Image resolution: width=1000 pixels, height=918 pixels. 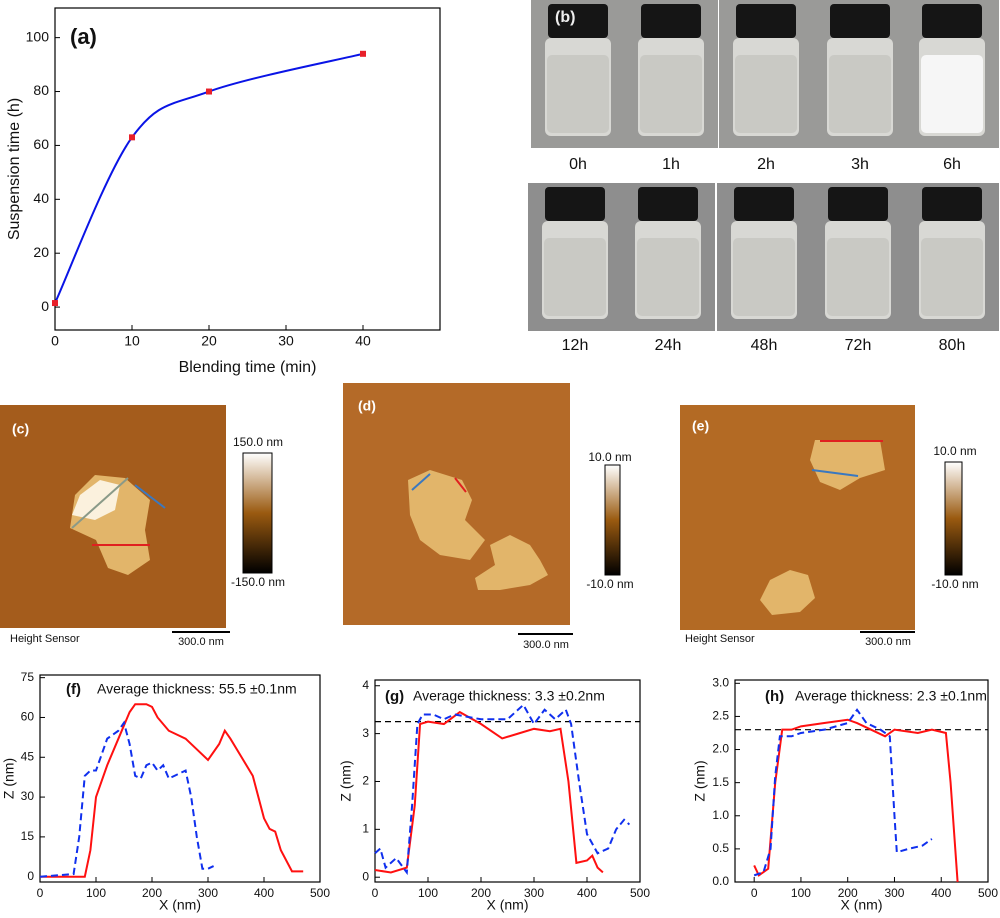 What do you see at coordinates (860, 164) in the screenshot?
I see `time-label: 3h` at bounding box center [860, 164].